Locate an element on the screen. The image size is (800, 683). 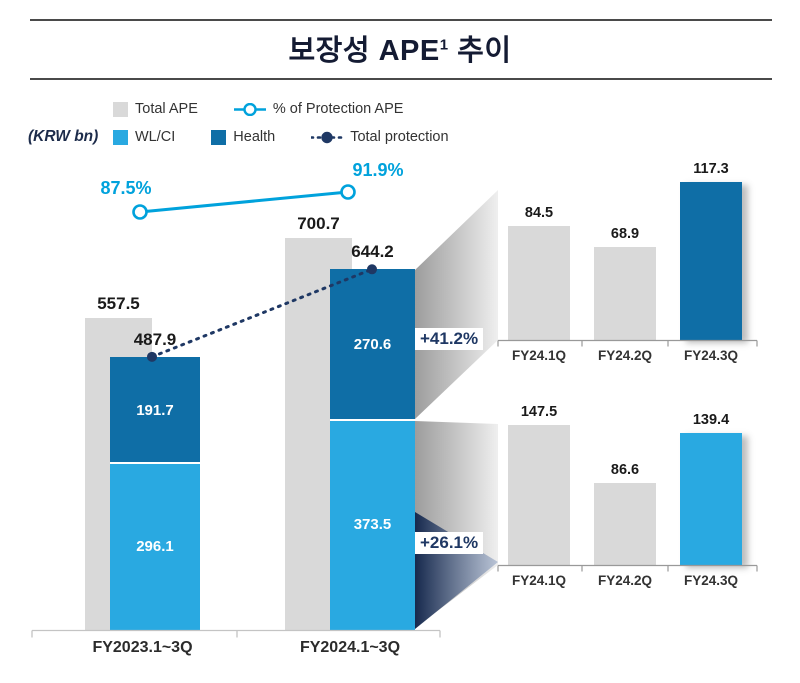
legend-wlci-label: WL/CI is located at coordinates (155, 137).